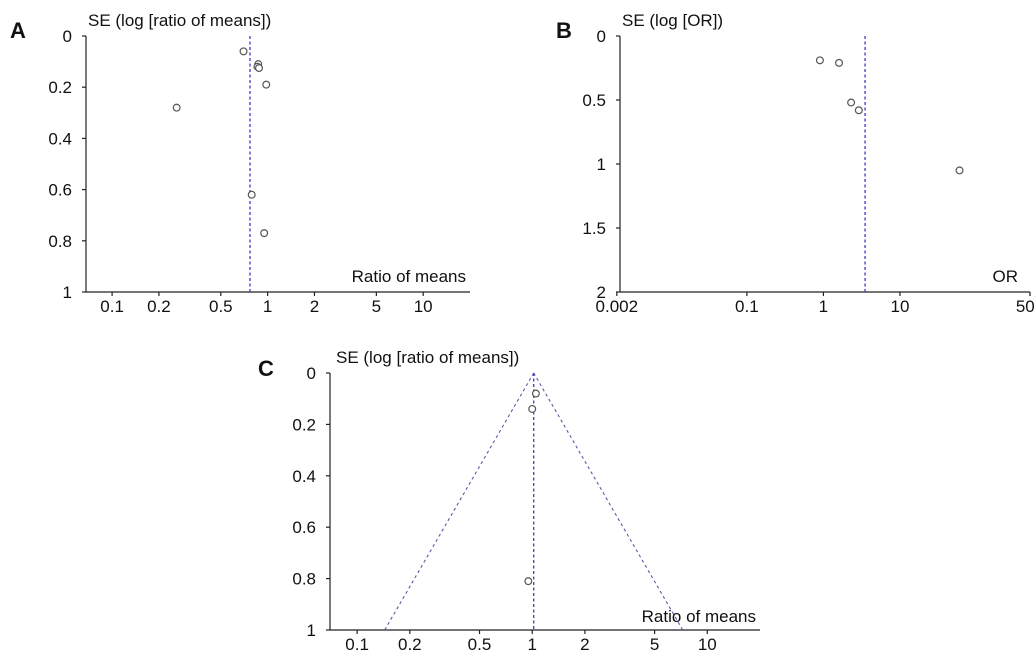 This screenshot has width=1034, height=657. I want to click on y-tick-label: 0.5, so click(594, 100).